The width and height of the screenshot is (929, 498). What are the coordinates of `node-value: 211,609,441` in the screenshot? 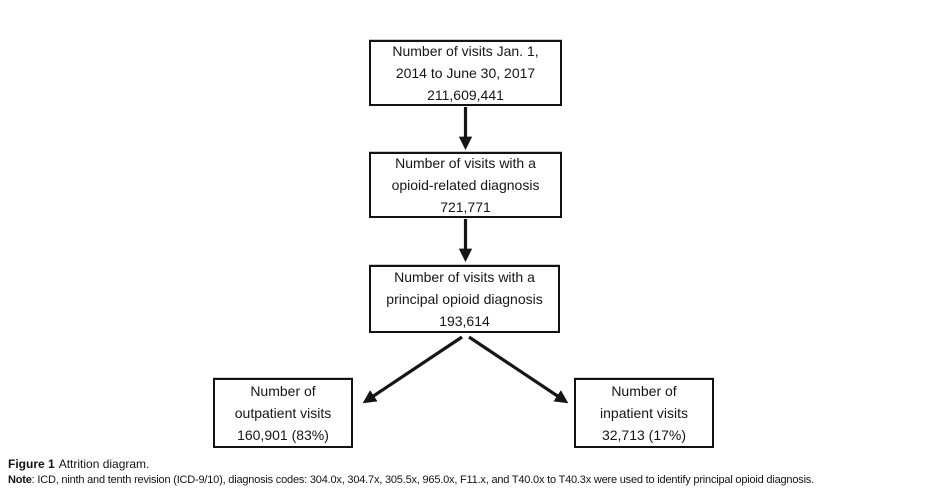 It's located at (465, 95).